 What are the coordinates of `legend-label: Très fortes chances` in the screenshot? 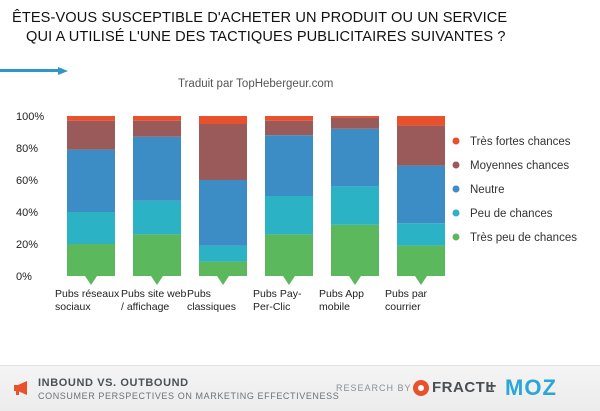 It's located at (520, 142).